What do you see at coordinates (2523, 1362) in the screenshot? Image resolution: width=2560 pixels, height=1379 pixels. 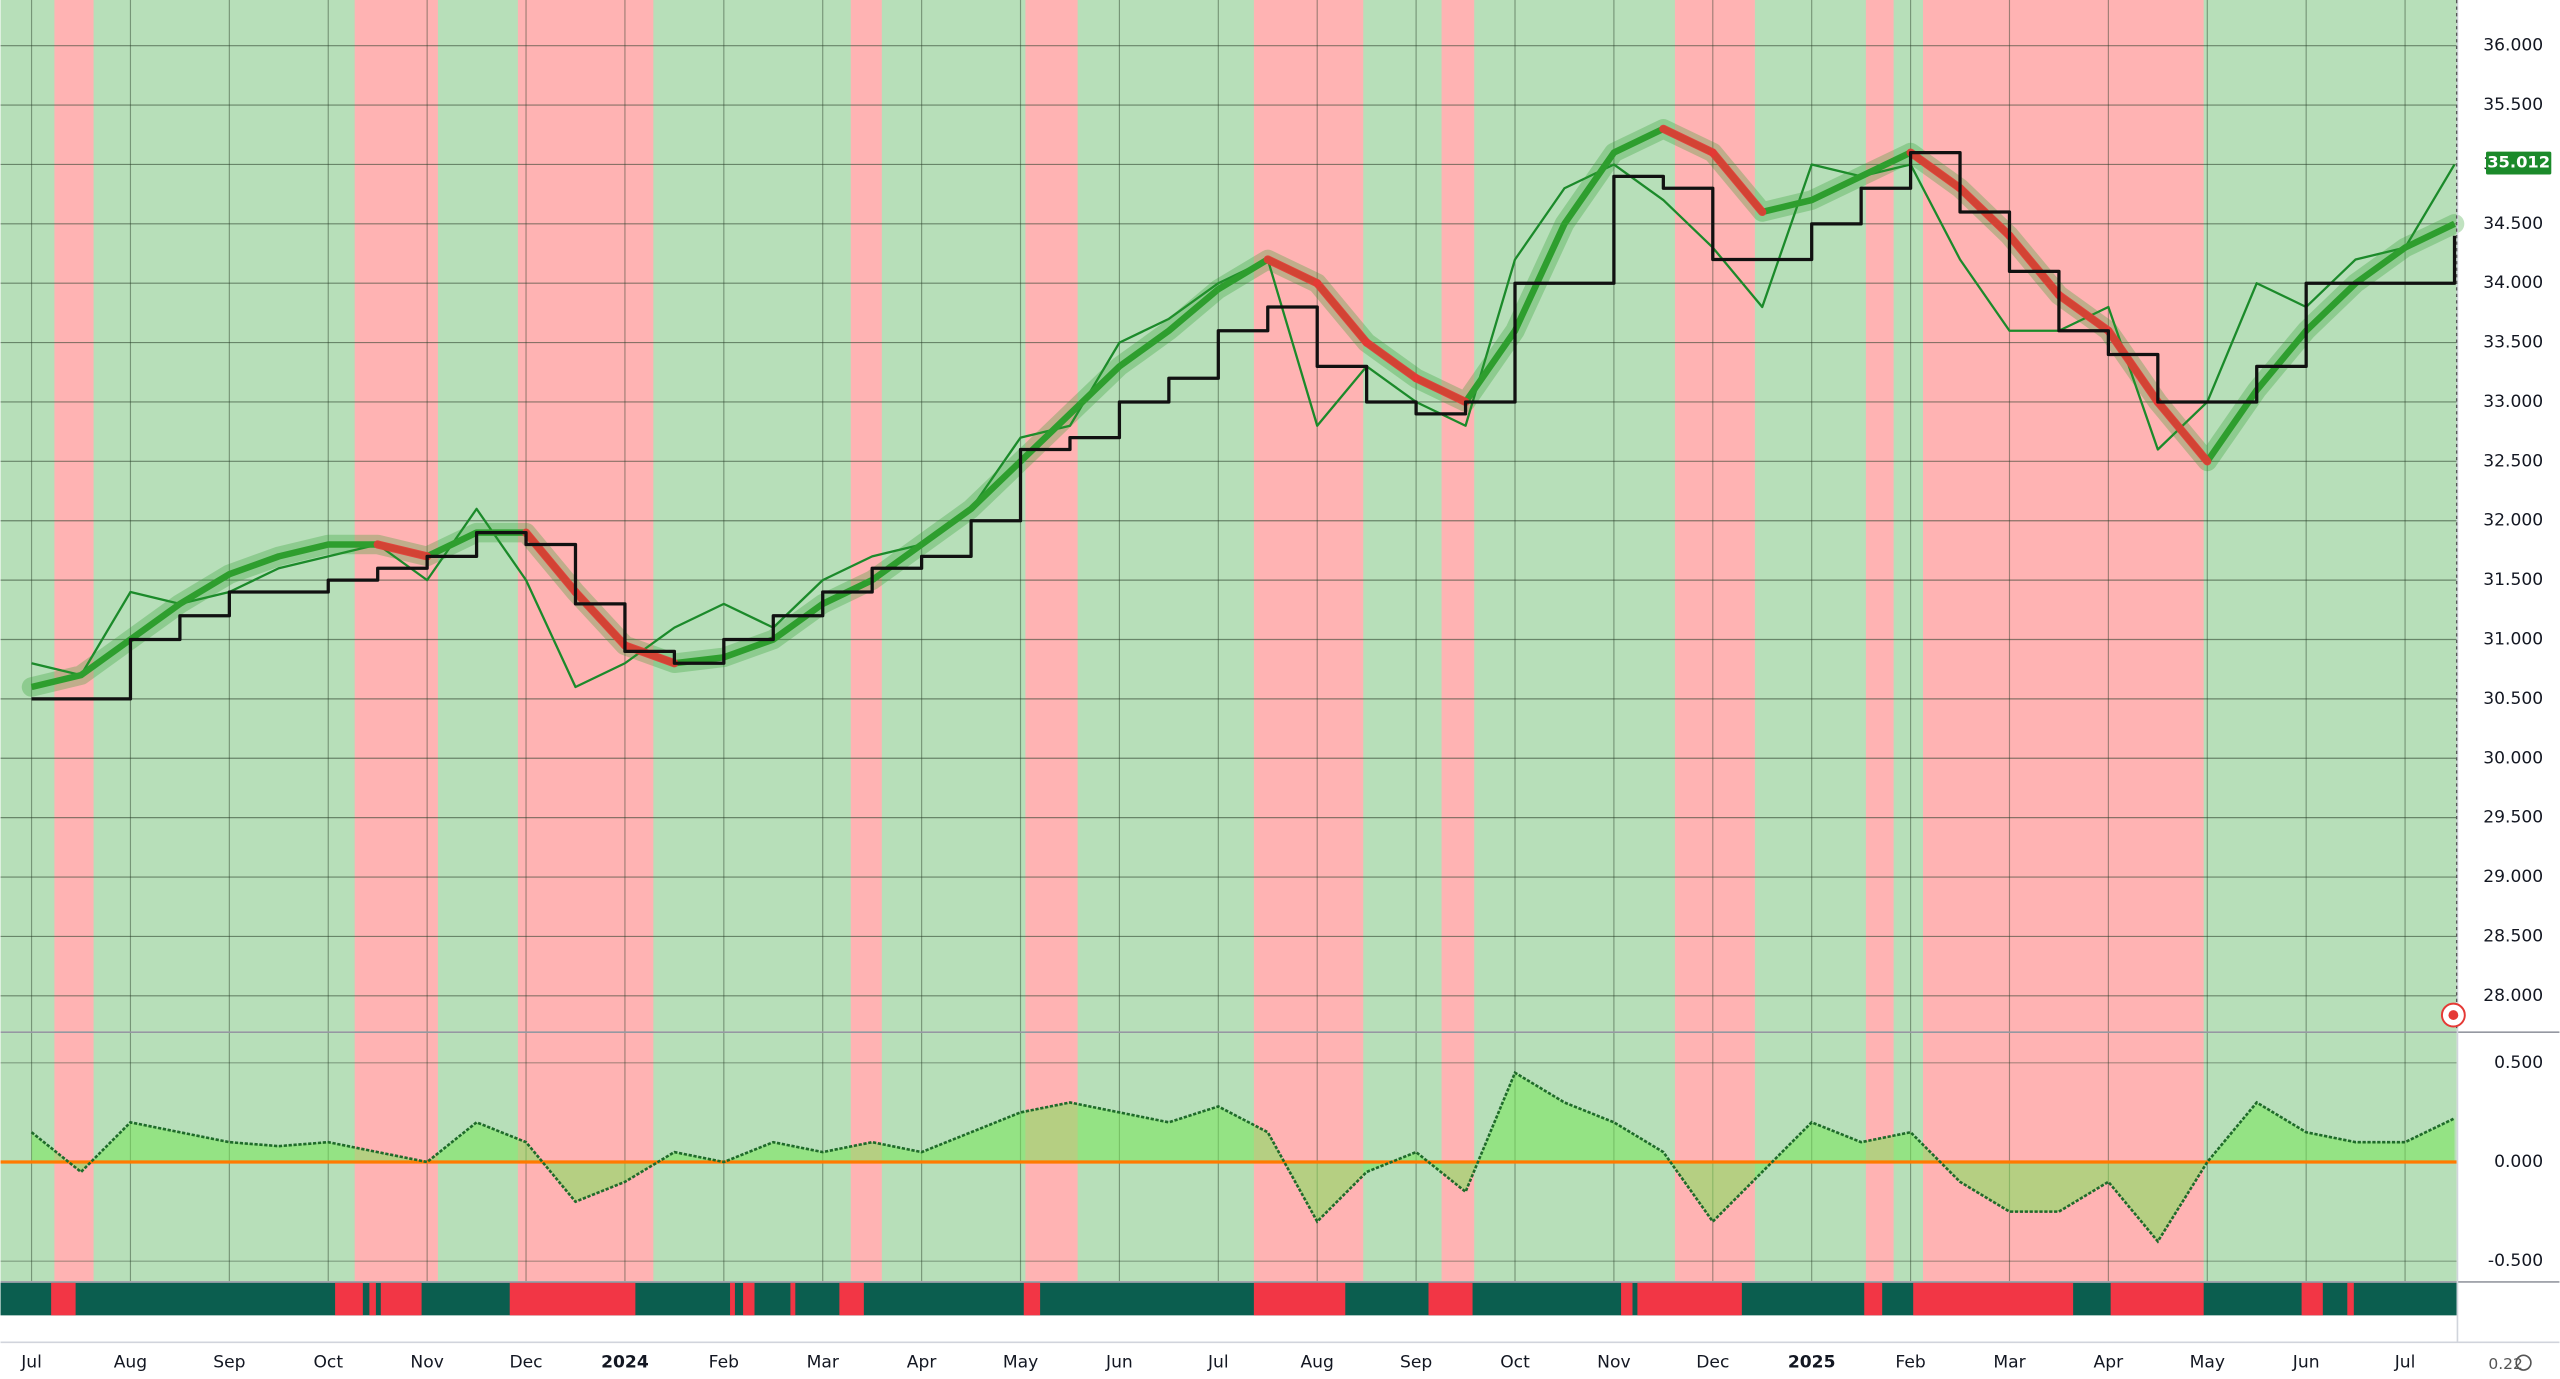 I see `settings-icon` at bounding box center [2523, 1362].